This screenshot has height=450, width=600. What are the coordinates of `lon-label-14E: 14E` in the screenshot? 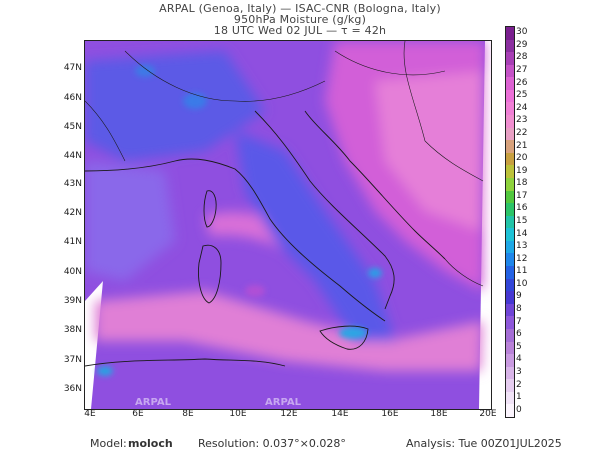 It's located at (340, 414).